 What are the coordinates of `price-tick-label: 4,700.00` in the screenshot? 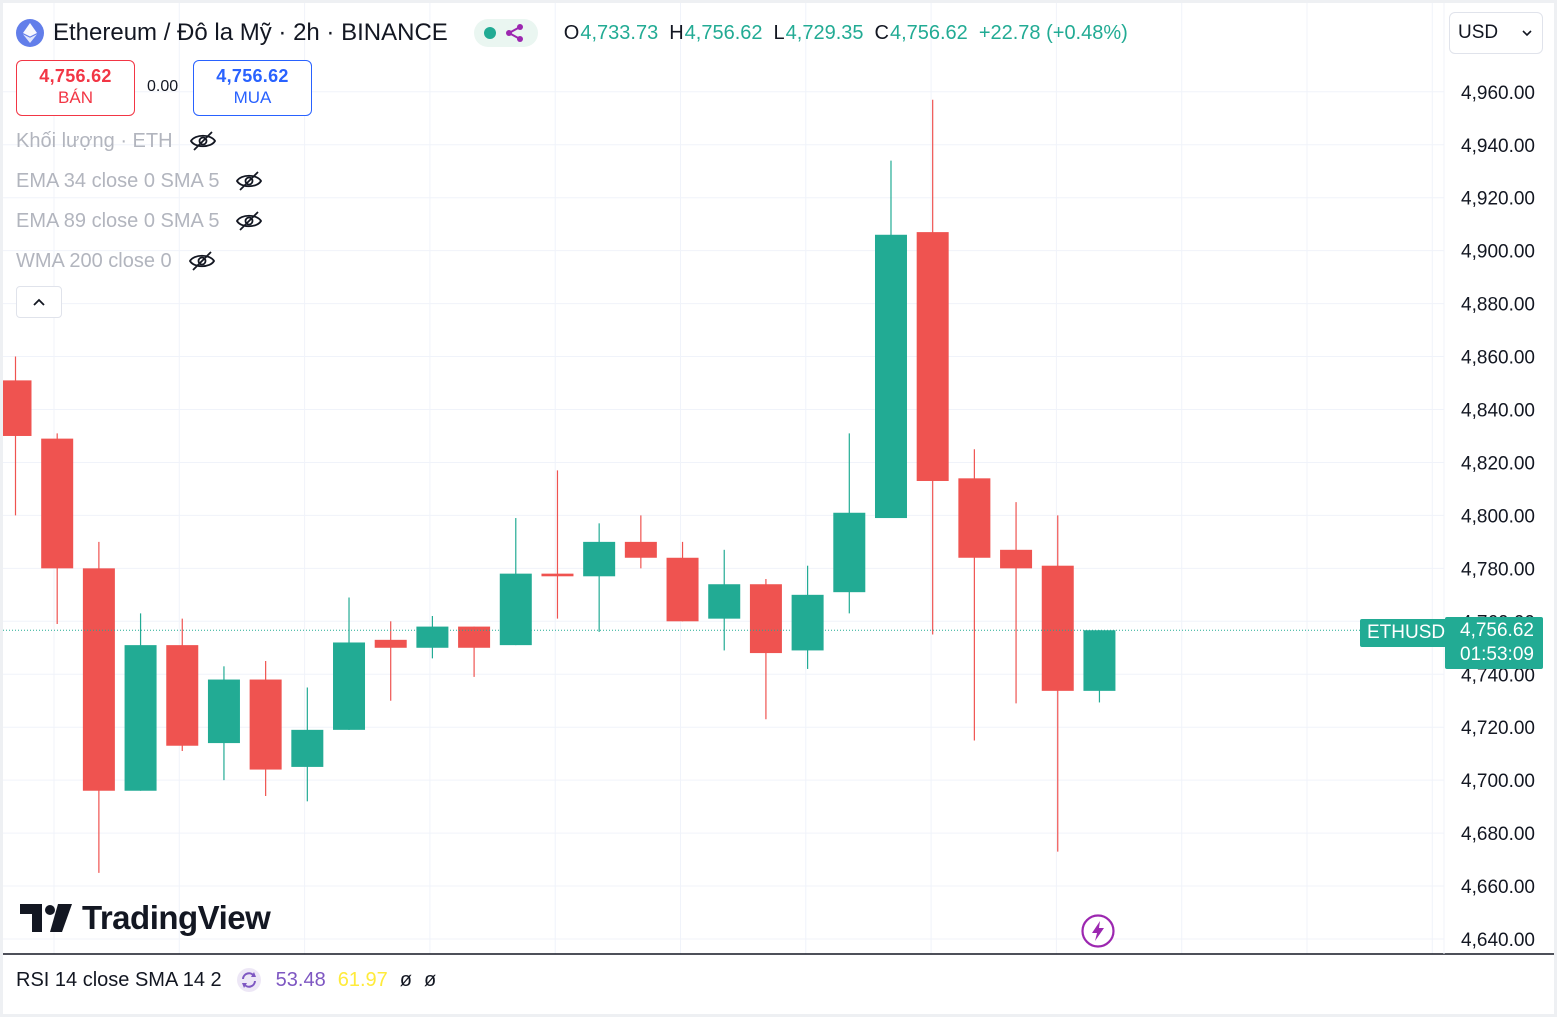 It's located at (1498, 781).